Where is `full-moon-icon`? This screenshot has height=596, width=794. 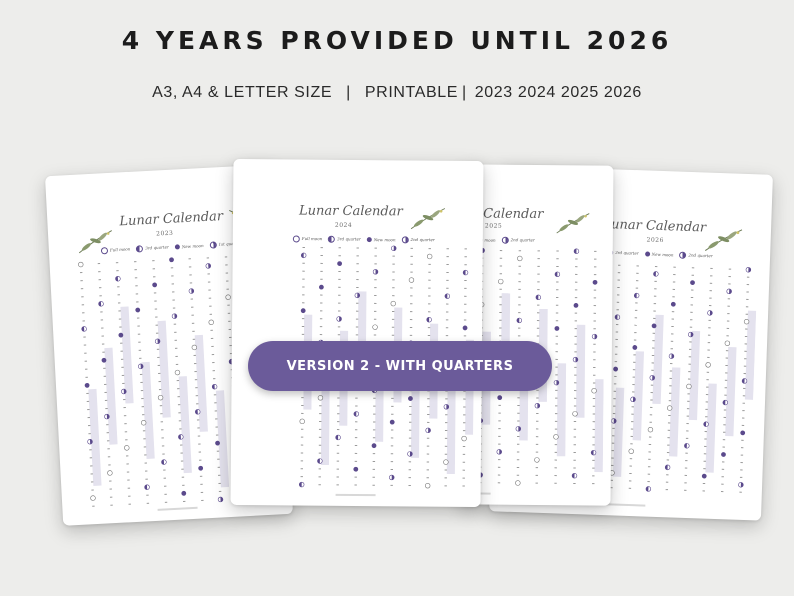 full-moon-icon is located at coordinates (296, 239).